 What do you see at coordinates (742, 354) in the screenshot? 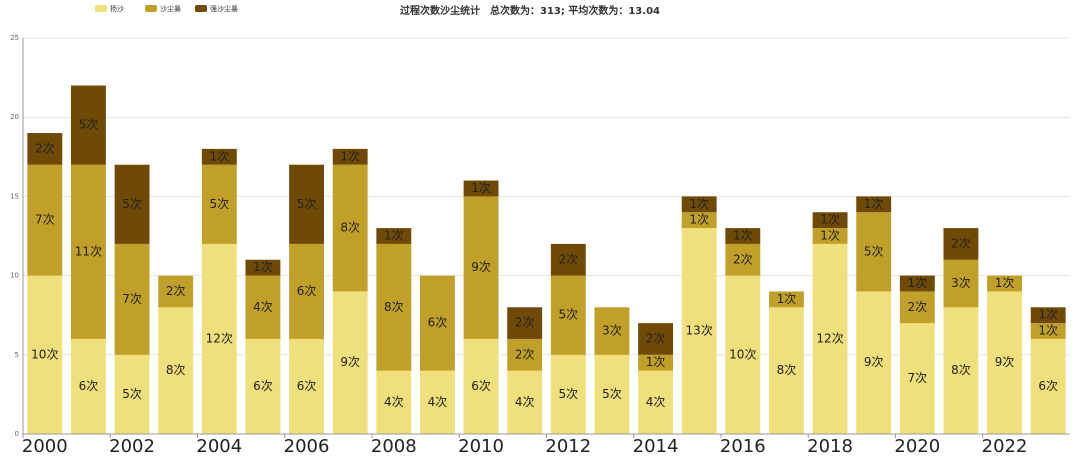
I see `value-label: 10次` at bounding box center [742, 354].